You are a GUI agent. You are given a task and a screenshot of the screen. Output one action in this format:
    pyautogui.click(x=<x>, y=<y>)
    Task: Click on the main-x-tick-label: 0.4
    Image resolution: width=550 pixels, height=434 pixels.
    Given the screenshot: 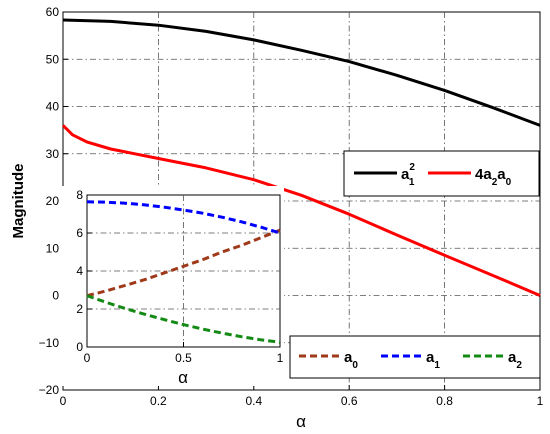 What is the action you would take?
    pyautogui.click(x=253, y=401)
    